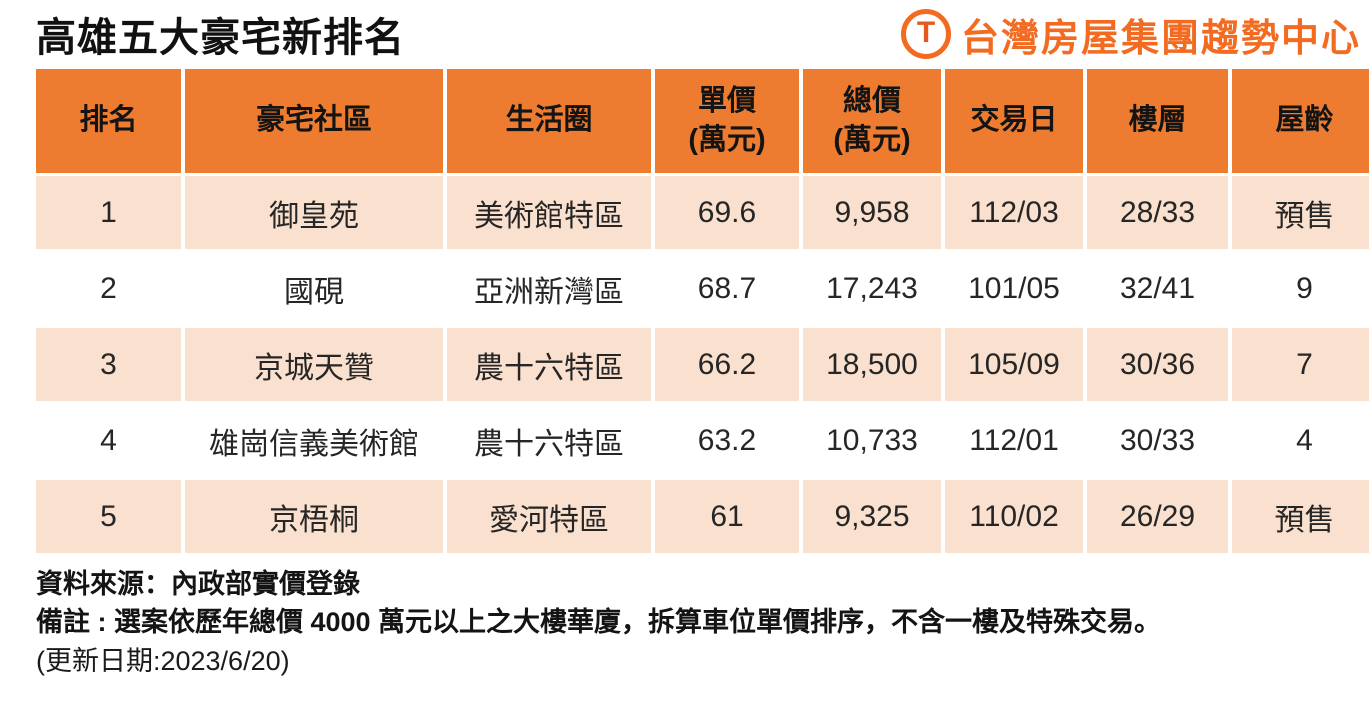  I want to click on cell-total-price: 18,500, so click(872, 364).